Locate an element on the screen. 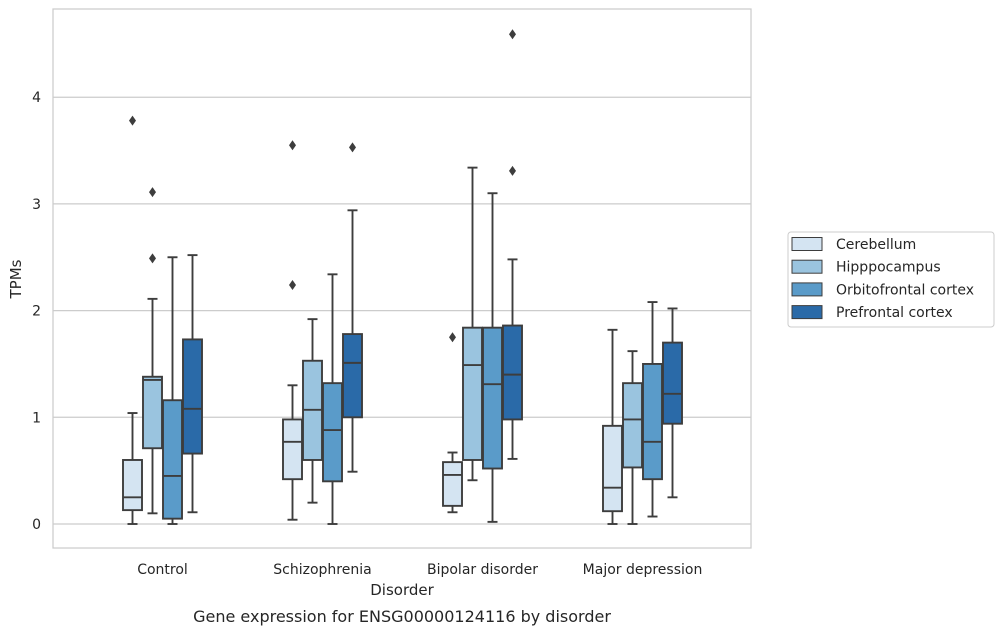  x-tick-label: Major depression is located at coordinates (643, 570).